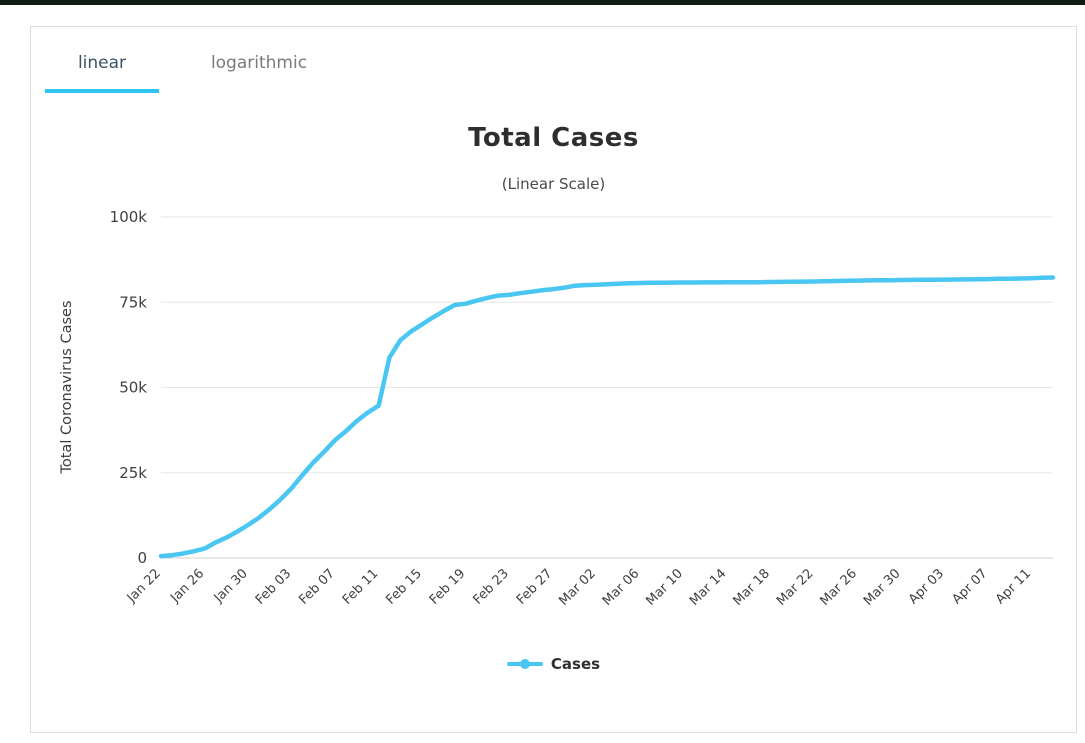 This screenshot has height=743, width=1085. I want to click on x-tick-label: Mar 18, so click(751, 587).